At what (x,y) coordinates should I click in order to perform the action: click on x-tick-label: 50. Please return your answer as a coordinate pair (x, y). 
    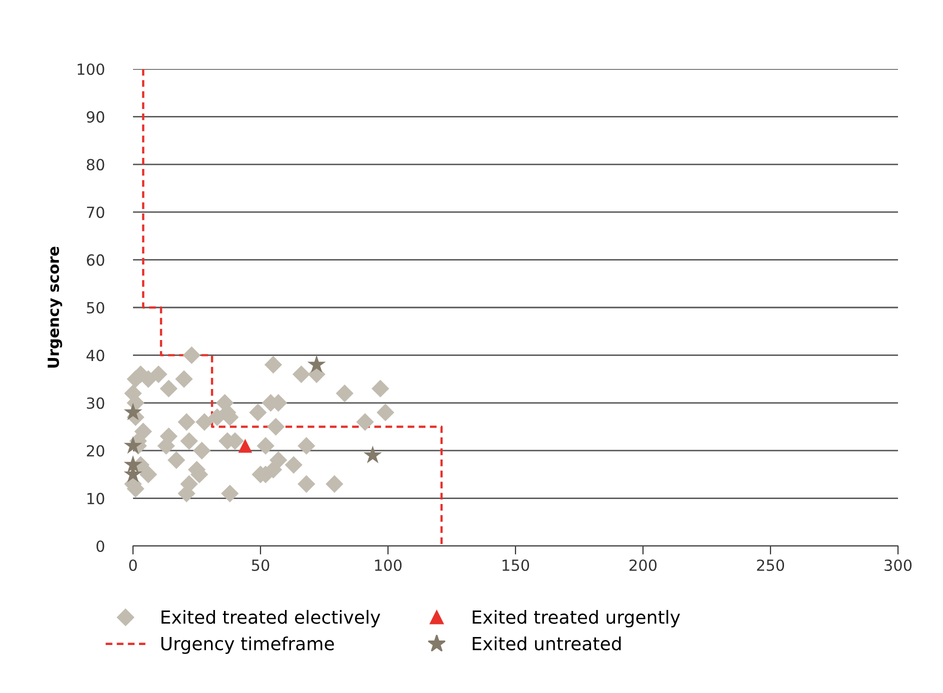
    Looking at the image, I should click on (261, 565).